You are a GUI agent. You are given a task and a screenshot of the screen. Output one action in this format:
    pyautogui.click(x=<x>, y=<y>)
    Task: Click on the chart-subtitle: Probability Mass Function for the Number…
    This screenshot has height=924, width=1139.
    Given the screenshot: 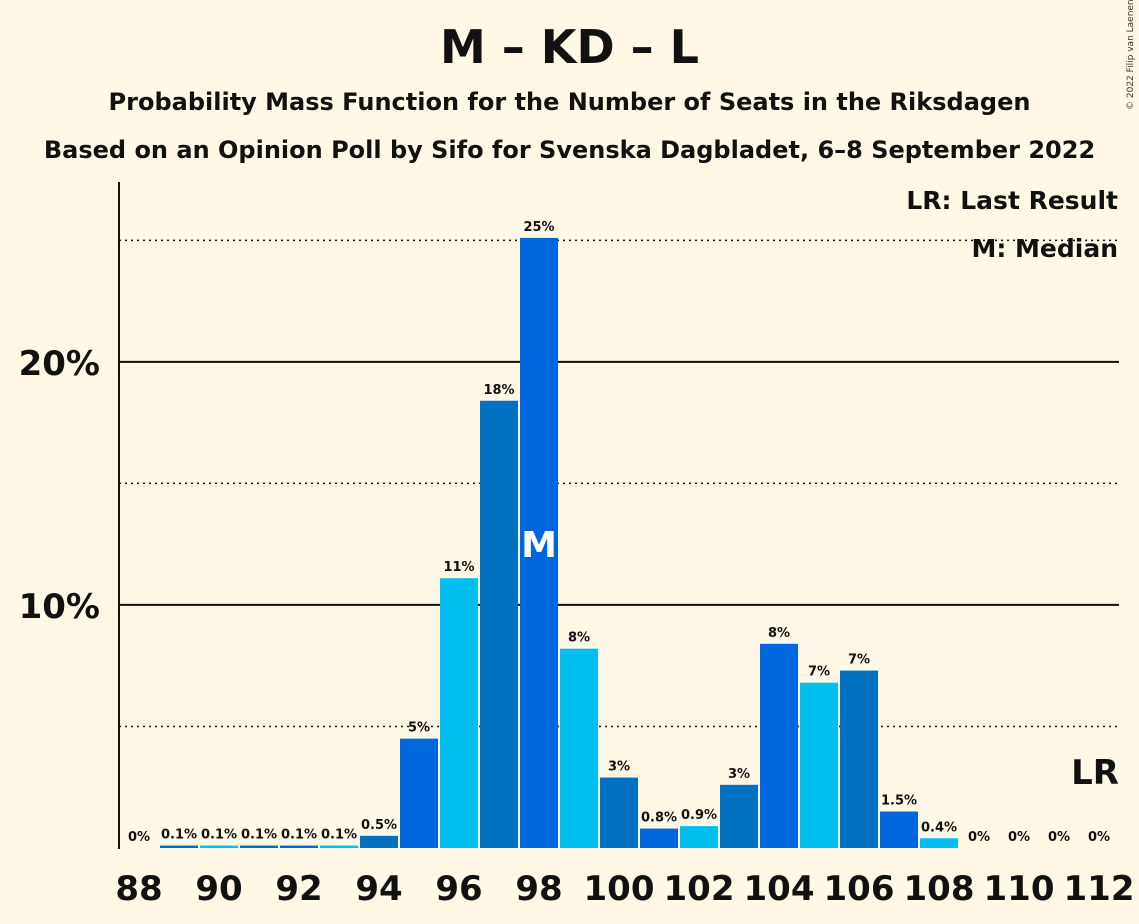 What is the action you would take?
    pyautogui.click(x=569, y=102)
    